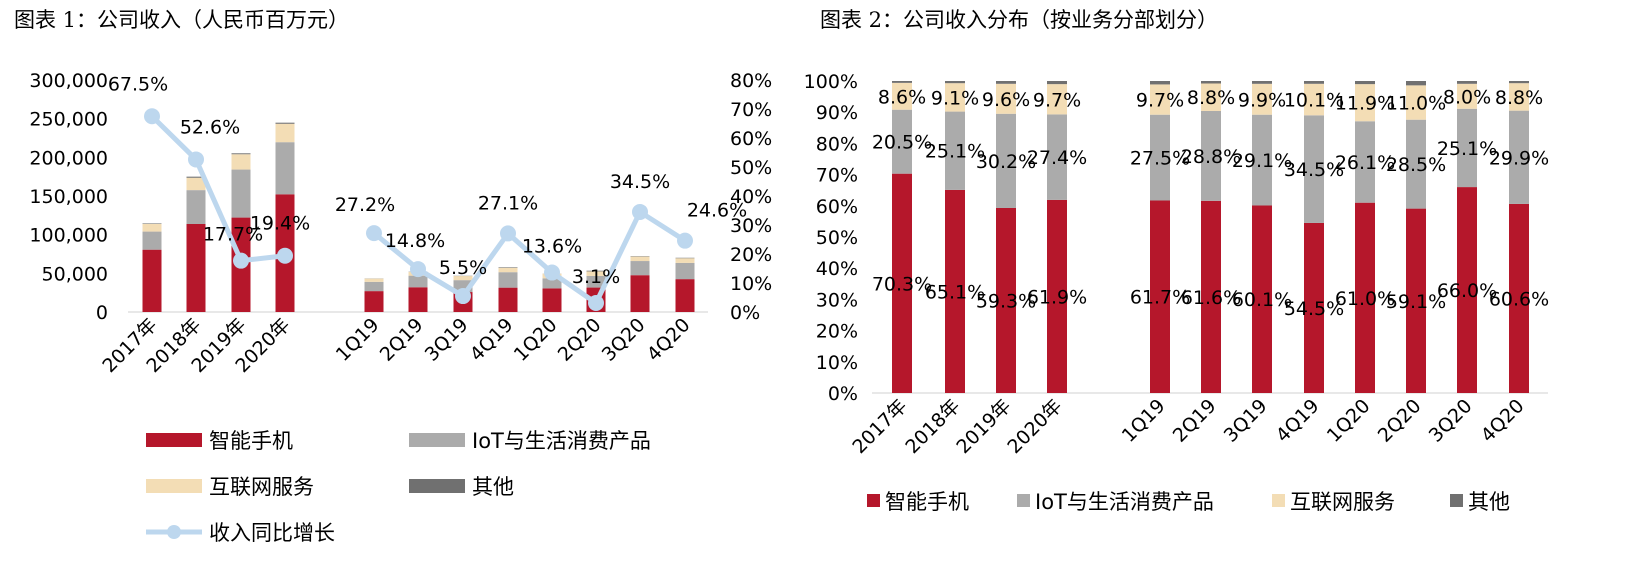 This screenshot has width=1636, height=578. Describe the element at coordinates (837, 144) in the screenshot. I see `y-tick-label: 80%` at that location.